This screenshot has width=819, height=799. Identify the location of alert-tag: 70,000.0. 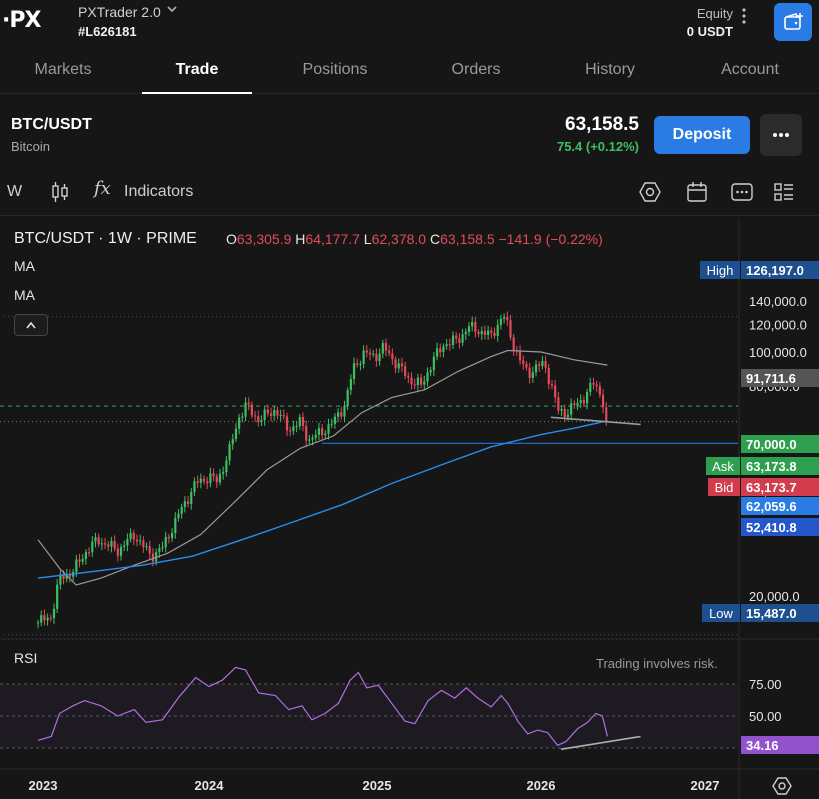
(780, 444).